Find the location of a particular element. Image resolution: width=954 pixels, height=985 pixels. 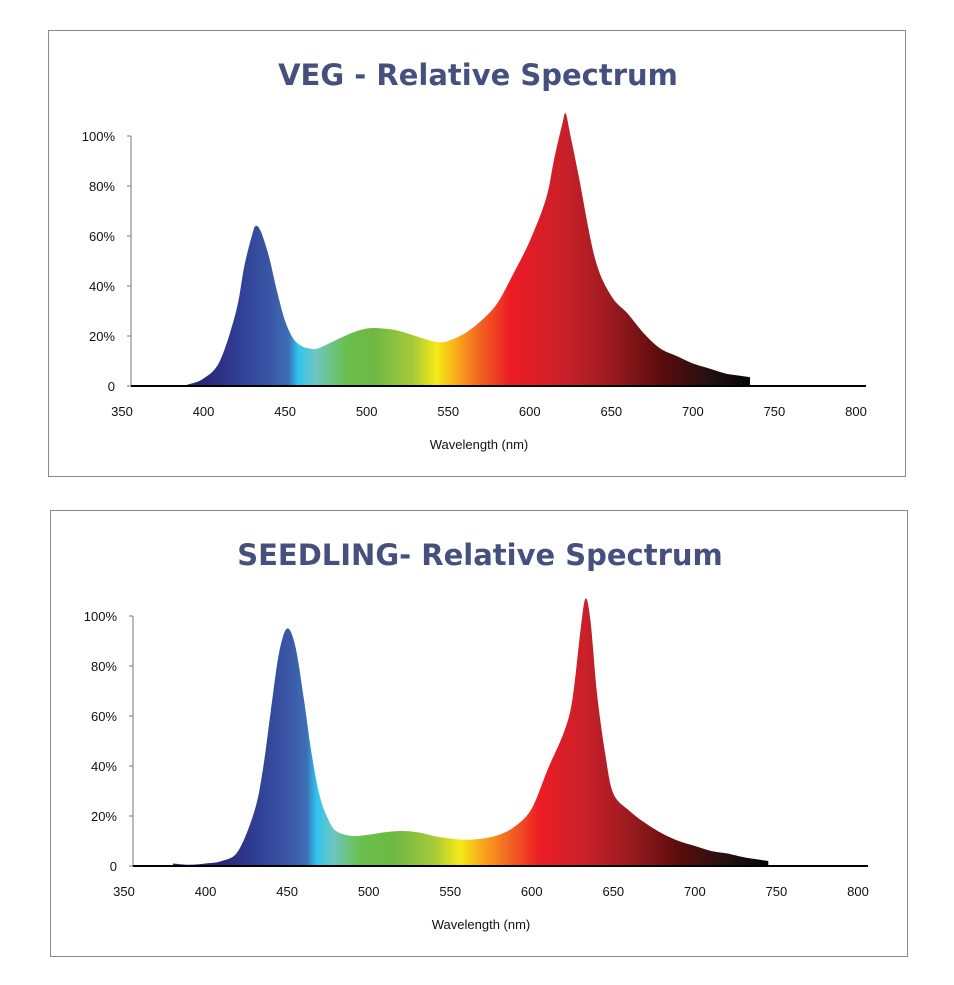

chart-title: SEEDLING- Relative Spectrum is located at coordinates (480, 555).